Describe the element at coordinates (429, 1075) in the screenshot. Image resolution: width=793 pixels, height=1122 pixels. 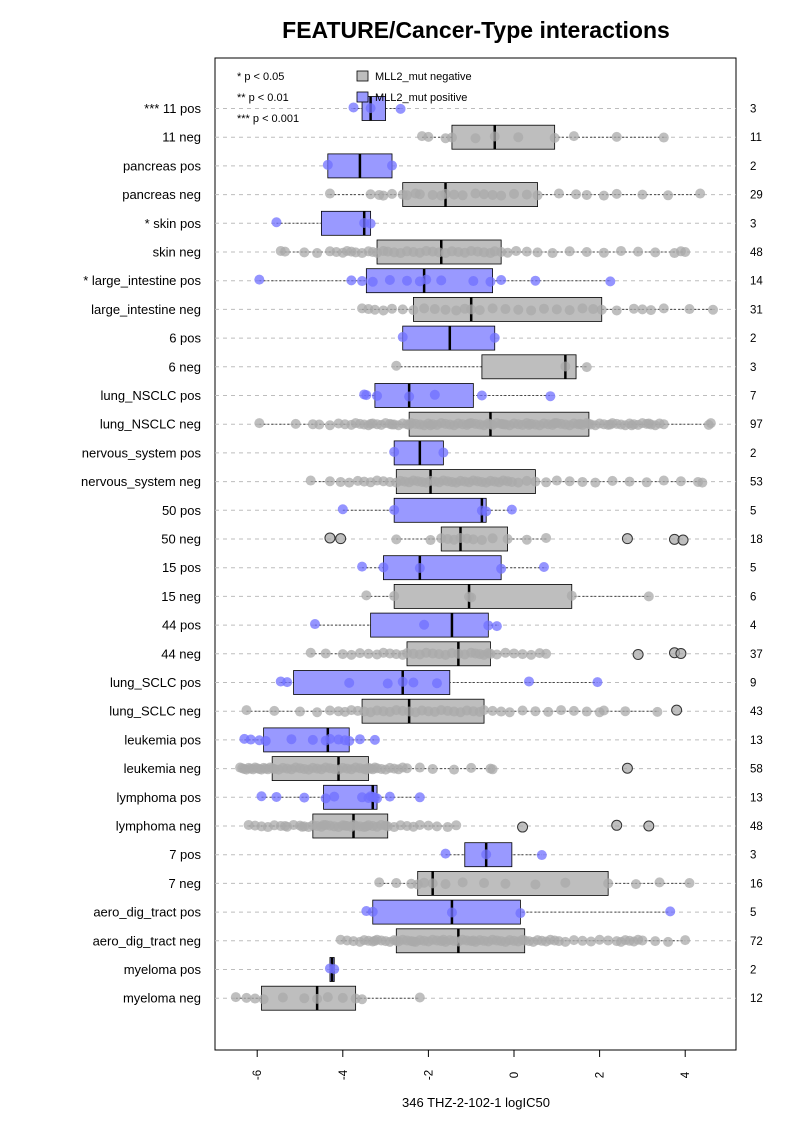
I see `x-tick-label: -2` at that location.